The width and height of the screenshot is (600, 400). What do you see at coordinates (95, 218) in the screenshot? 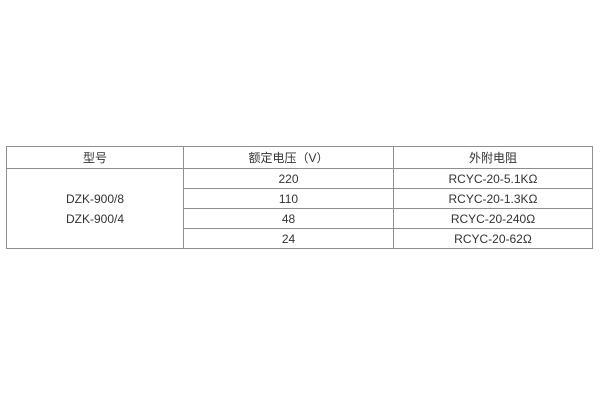
I see `model-line-2: DZK-900/4` at bounding box center [95, 218].